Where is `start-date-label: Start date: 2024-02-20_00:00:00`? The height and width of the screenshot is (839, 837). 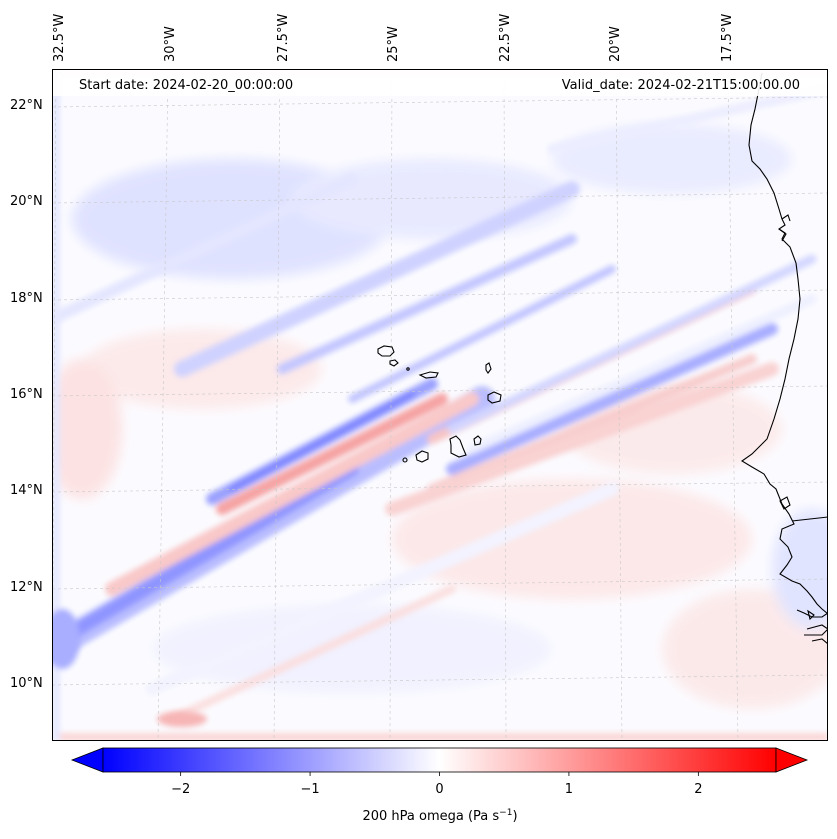 start-date-label: Start date: 2024-02-20_00:00:00 is located at coordinates (186, 85).